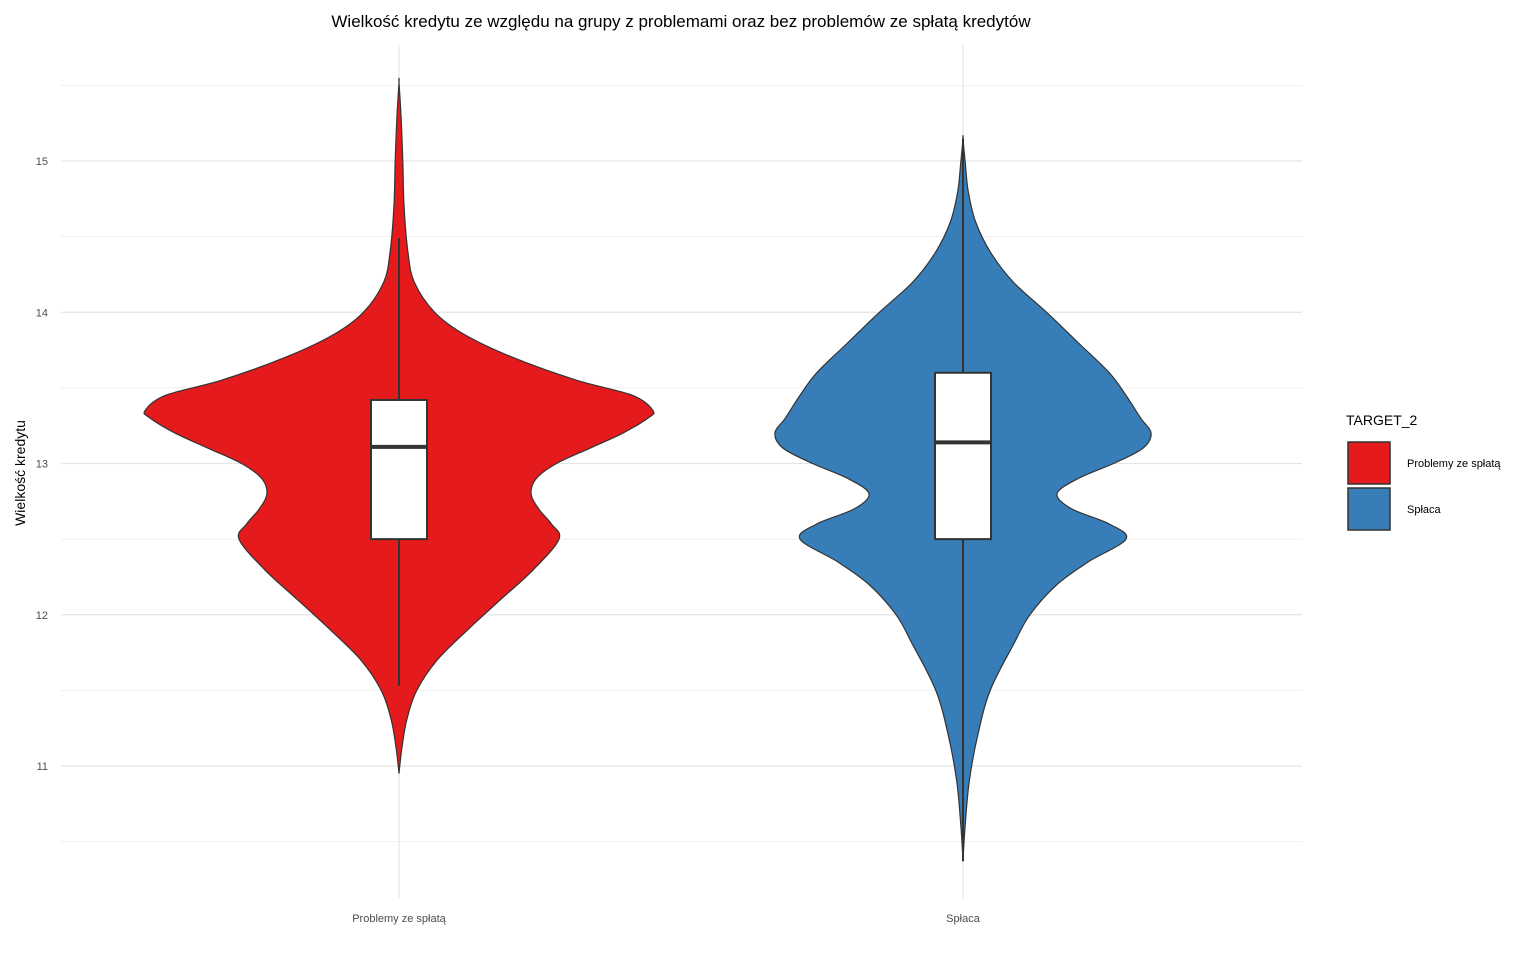  Describe the element at coordinates (666, 919) in the screenshot. I see `x-axis: Problemy ze spłatą Spłaca` at that location.